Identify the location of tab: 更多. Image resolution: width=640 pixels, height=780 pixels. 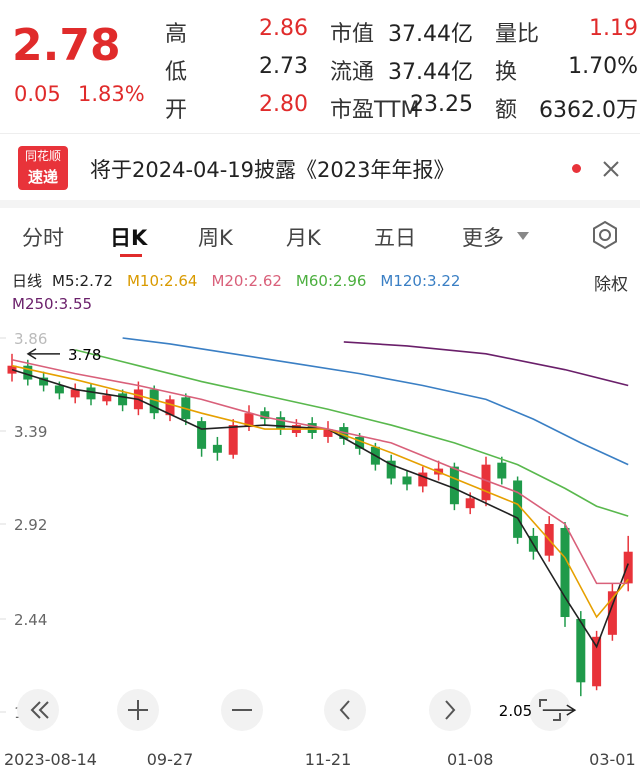
(483, 238).